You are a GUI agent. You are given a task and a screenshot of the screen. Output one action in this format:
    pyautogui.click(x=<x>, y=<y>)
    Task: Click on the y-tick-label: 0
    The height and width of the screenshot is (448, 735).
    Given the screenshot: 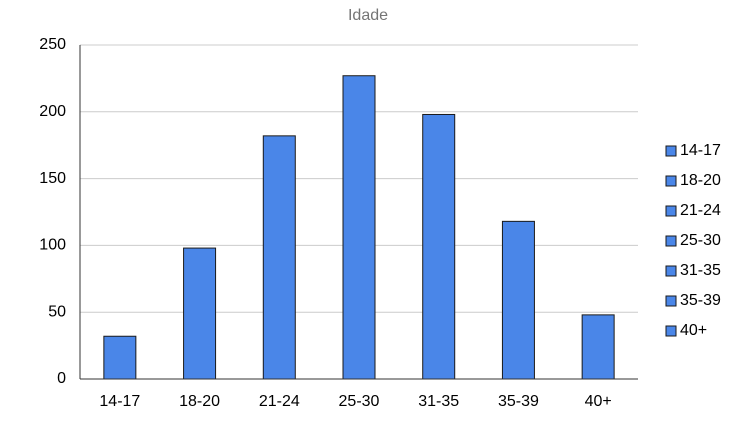 What is the action you would take?
    pyautogui.click(x=61, y=378)
    